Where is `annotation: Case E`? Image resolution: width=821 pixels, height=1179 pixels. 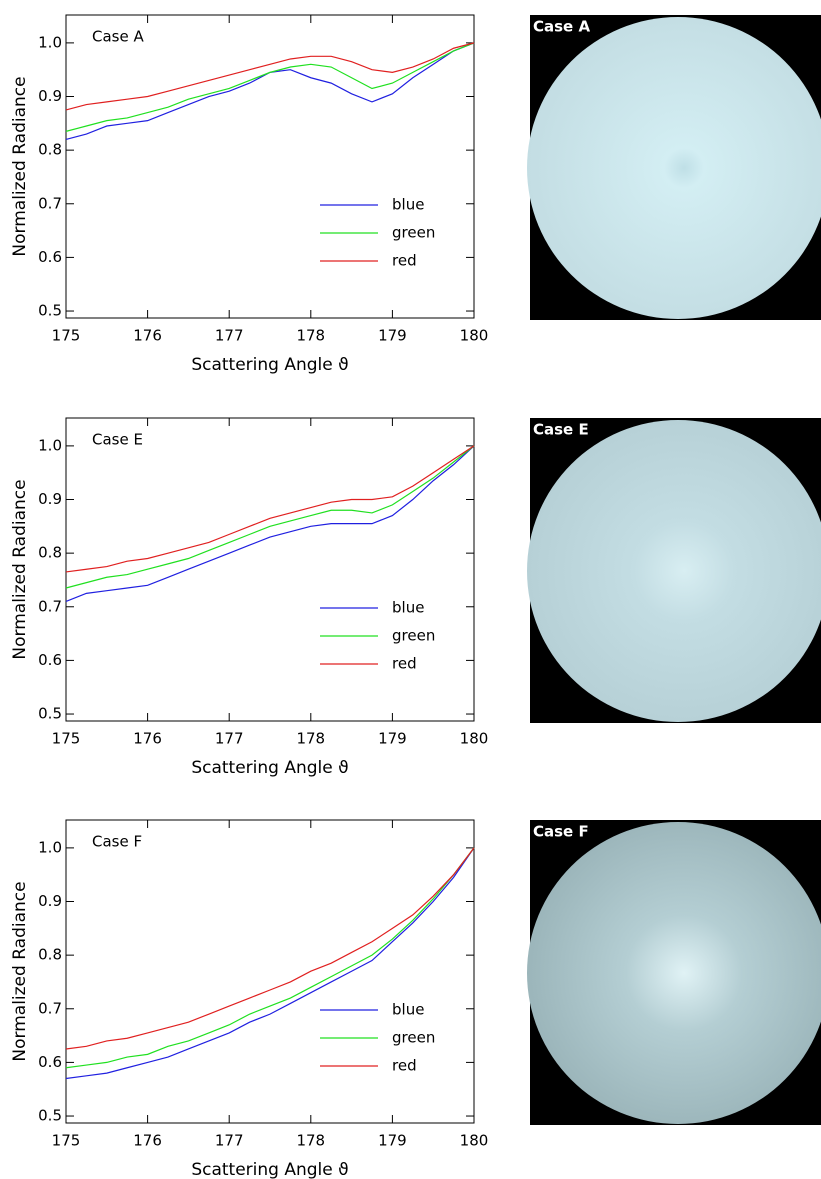
annotation: Case E is located at coordinates (117, 440).